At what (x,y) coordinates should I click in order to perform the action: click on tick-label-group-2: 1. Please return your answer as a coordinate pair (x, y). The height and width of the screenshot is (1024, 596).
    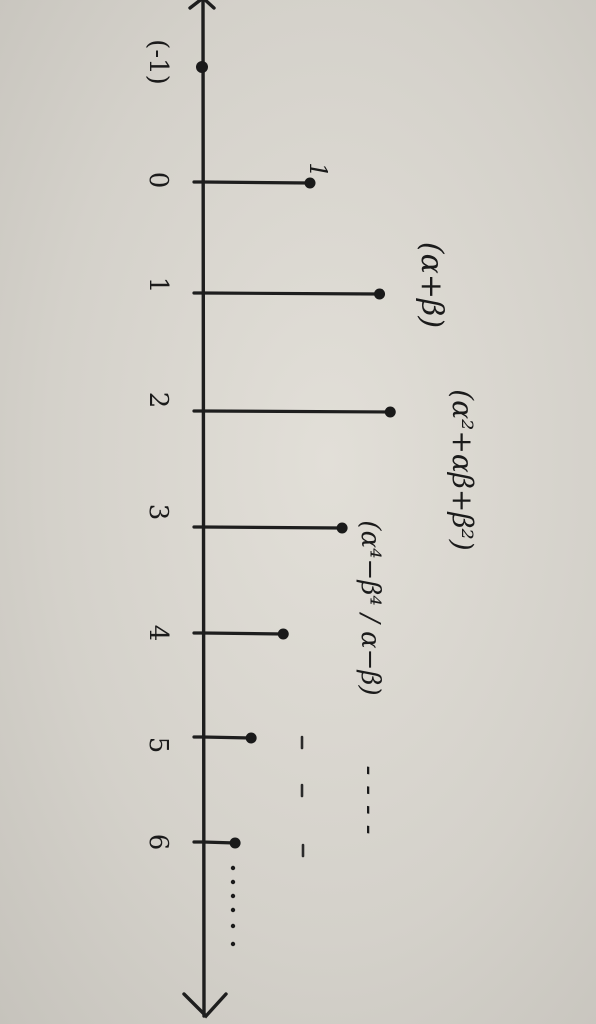
    Looking at the image, I should click on (158, 285).